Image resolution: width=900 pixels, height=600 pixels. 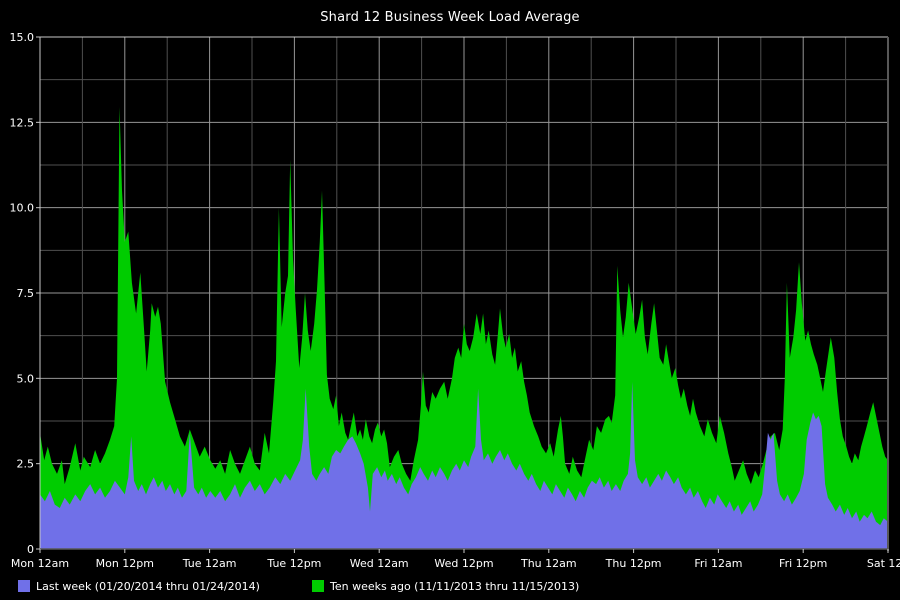 What do you see at coordinates (22, 208) in the screenshot?
I see `y-tick-label: 10.0` at bounding box center [22, 208].